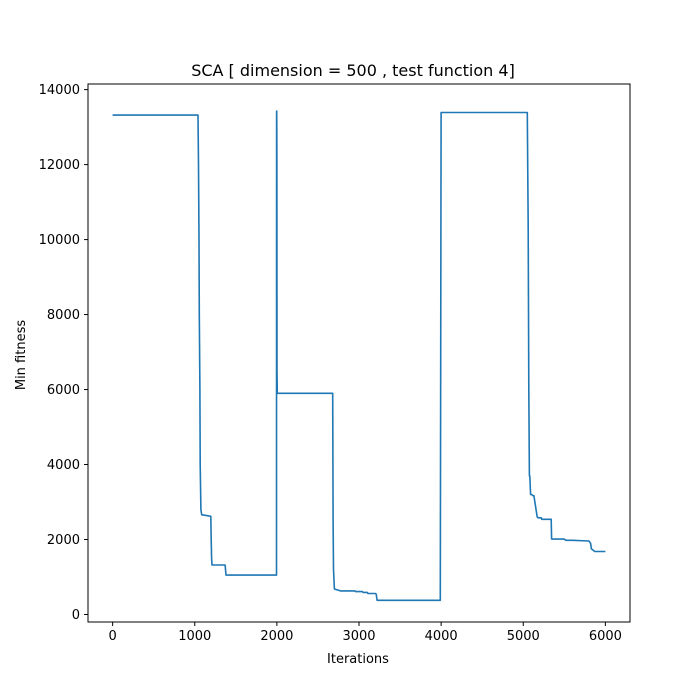  What do you see at coordinates (358, 636) in the screenshot?
I see `x-tick-label: 3000` at bounding box center [358, 636].